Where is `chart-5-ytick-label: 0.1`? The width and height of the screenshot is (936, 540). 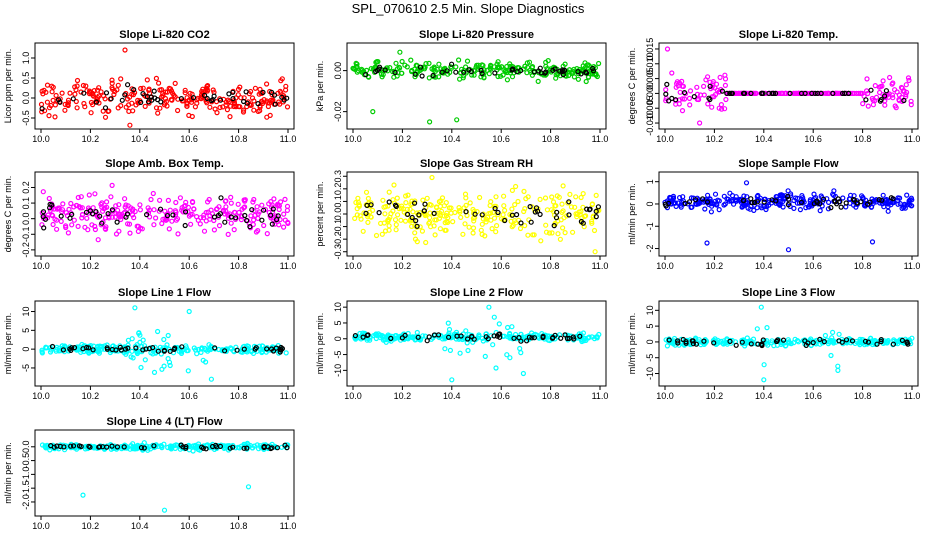 chart-5-ytick-label: 0.1 is located at coordinates (338, 201).